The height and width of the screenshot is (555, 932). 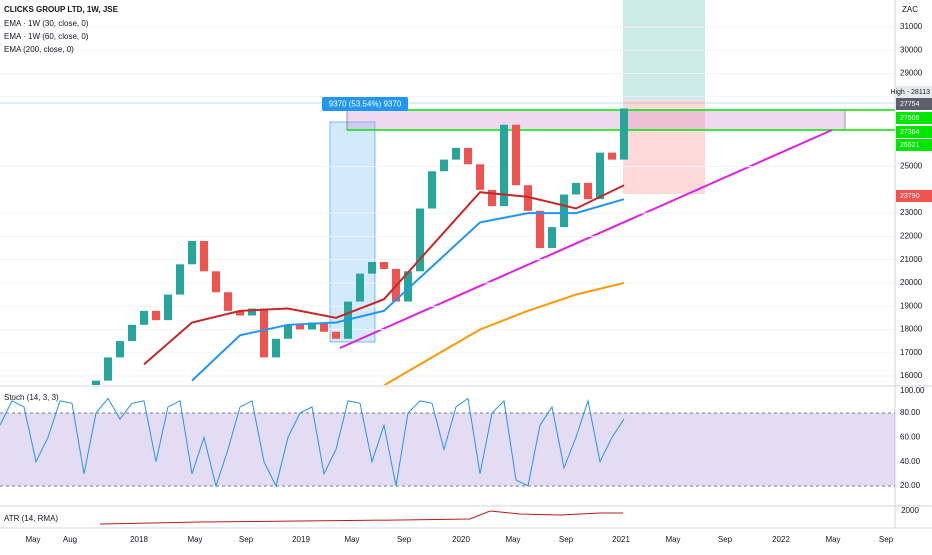 I want to click on ema-line, so click(x=504, y=333).